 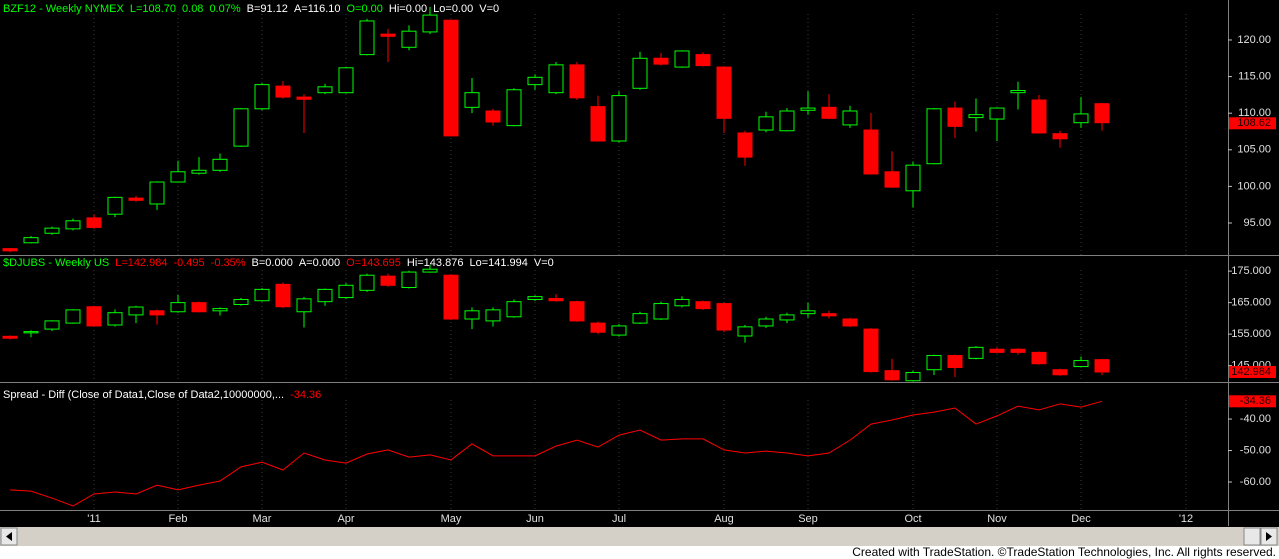 I want to click on header-field: Lo=141.994, so click(x=498, y=263).